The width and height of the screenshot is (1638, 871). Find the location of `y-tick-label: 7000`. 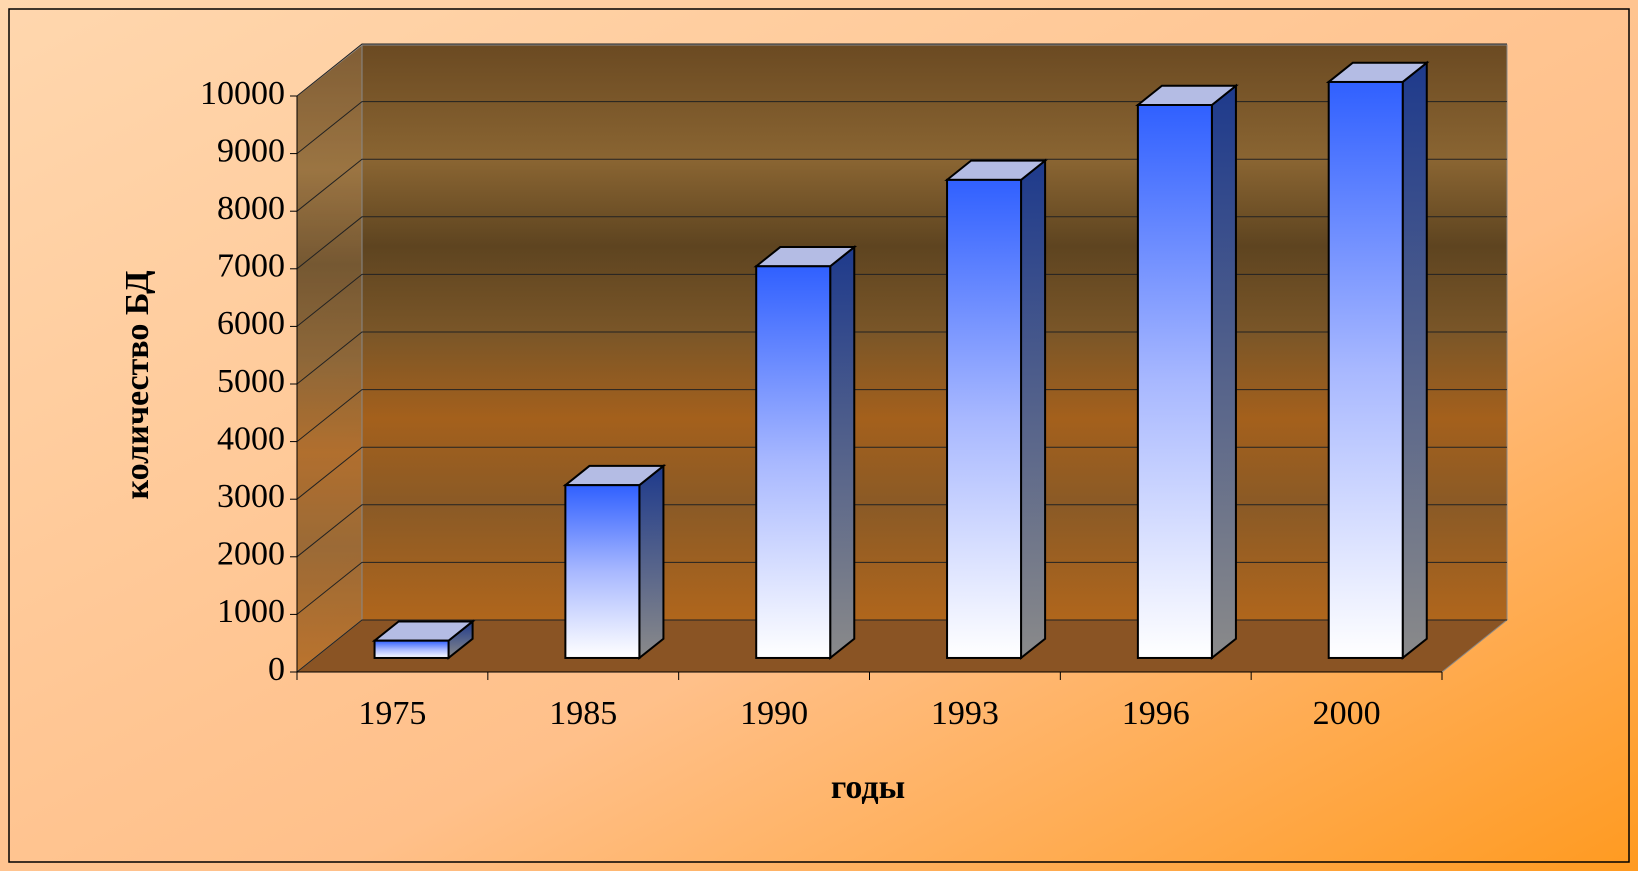

y-tick-label: 7000 is located at coordinates (251, 266).